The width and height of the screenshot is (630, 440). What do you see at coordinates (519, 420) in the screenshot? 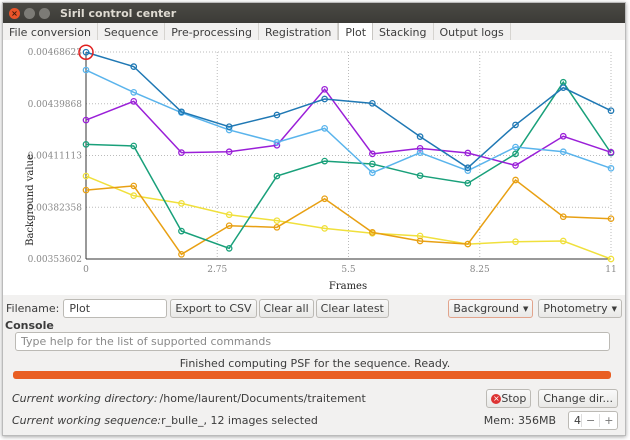
I see `memory-usage: Mem: 356MB` at bounding box center [519, 420].